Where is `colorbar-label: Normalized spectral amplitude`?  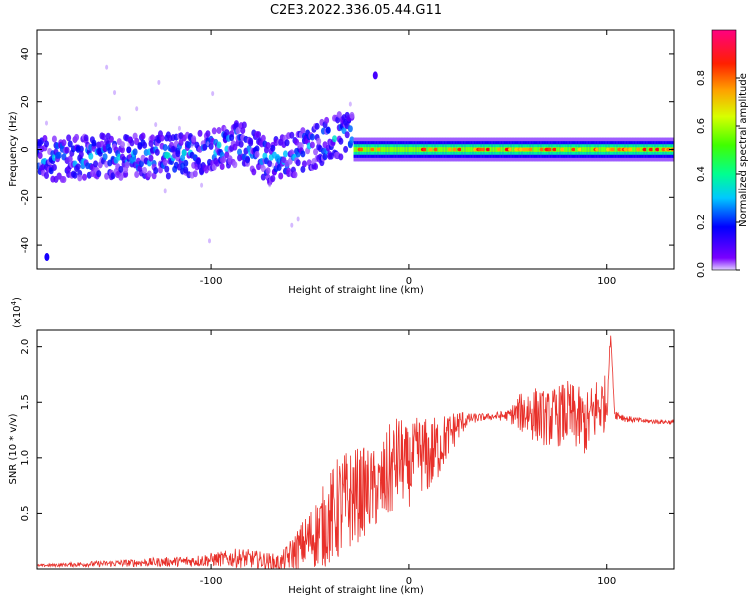
colorbar-label: Normalized spectral amplitude is located at coordinates (743, 150).